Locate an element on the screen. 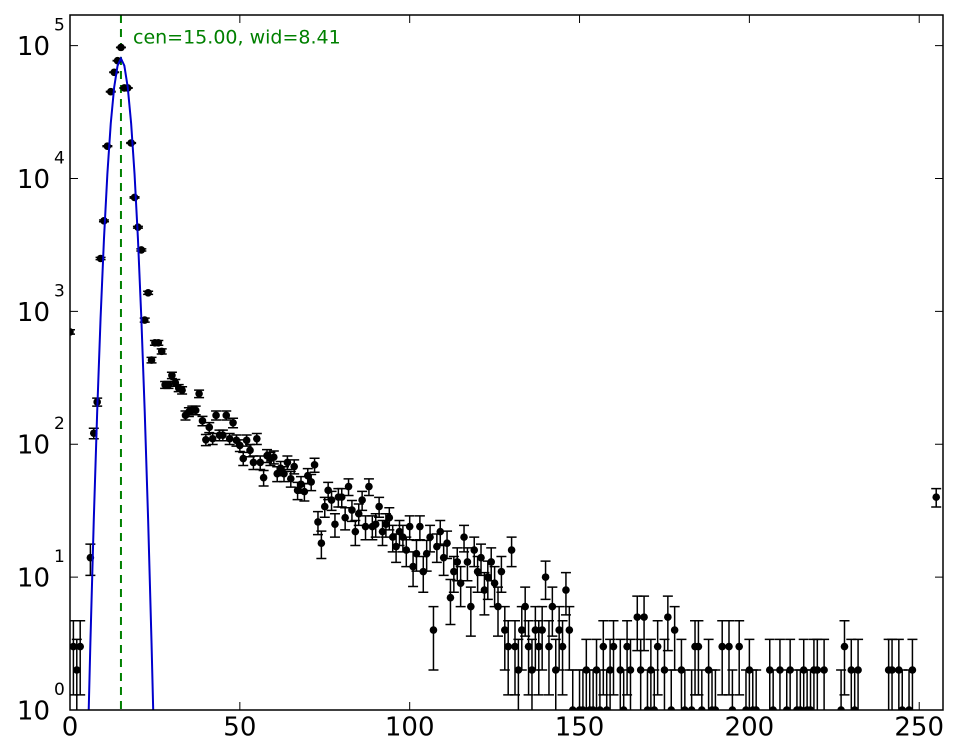  x-tick-label: 250 is located at coordinates (919, 728).